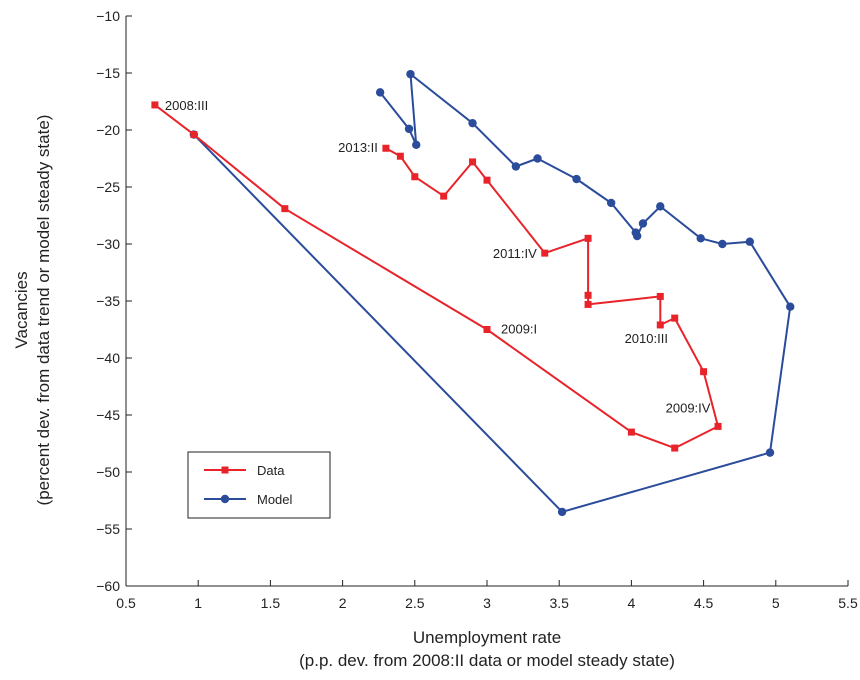 This screenshot has width=860, height=680. Describe the element at coordinates (198, 603) in the screenshot. I see `x-tick-label: 1` at that location.